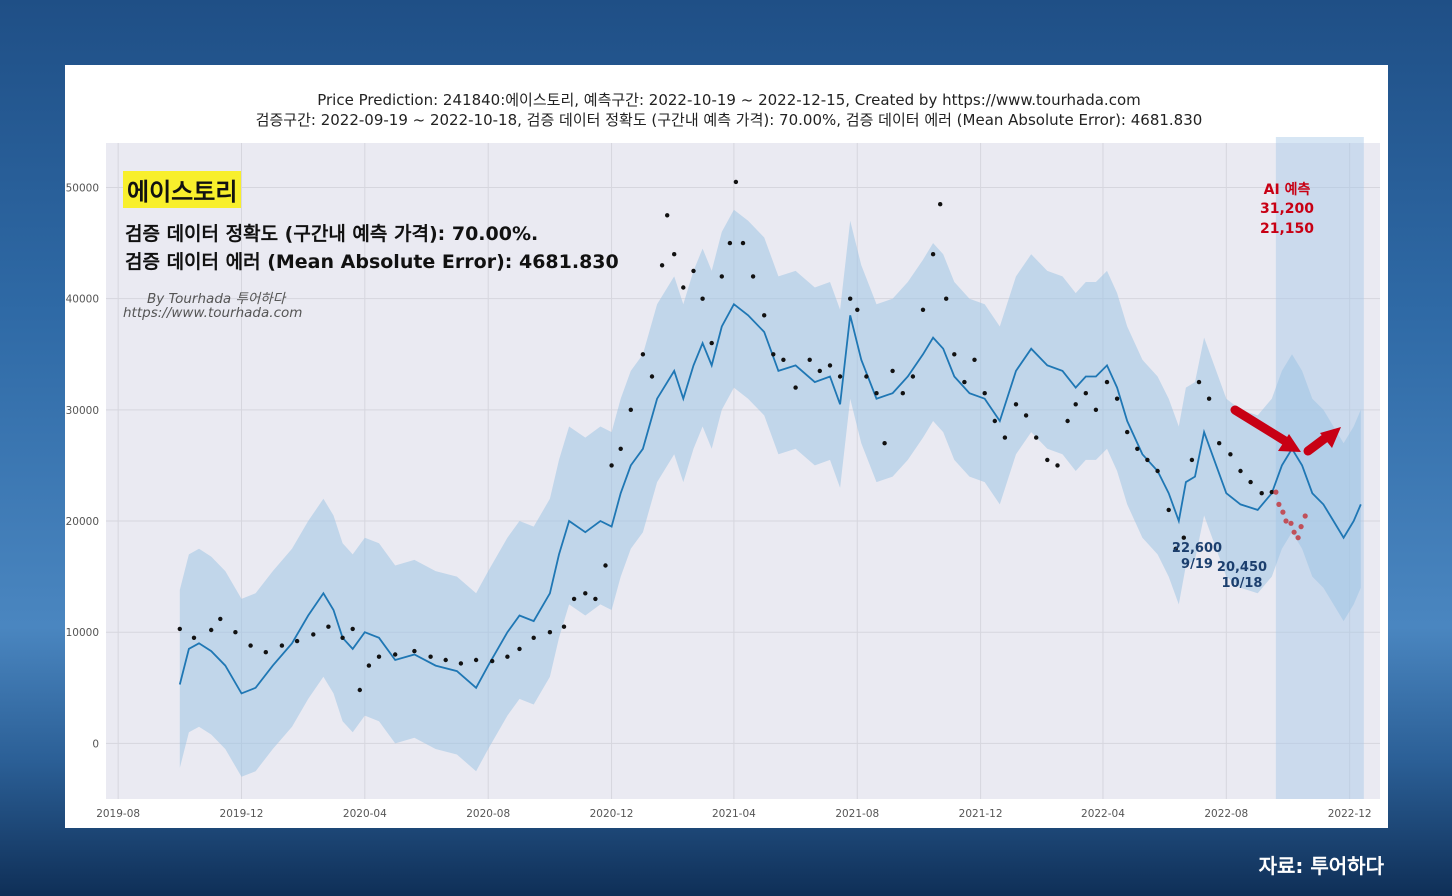 The height and width of the screenshot is (896, 1452). What do you see at coordinates (242, 814) in the screenshot?
I see `x-tick-label: 2019-12` at bounding box center [242, 814].